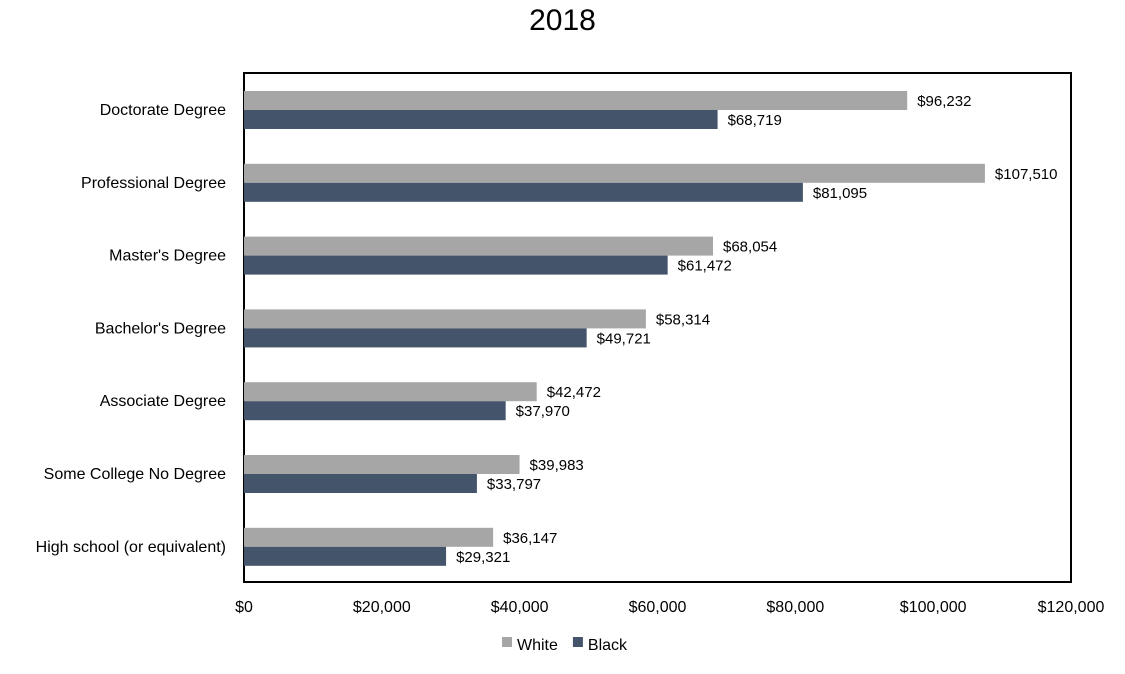 This screenshot has width=1125, height=674. Describe the element at coordinates (795, 607) in the screenshot. I see `x-tick-label: $80,000` at that location.